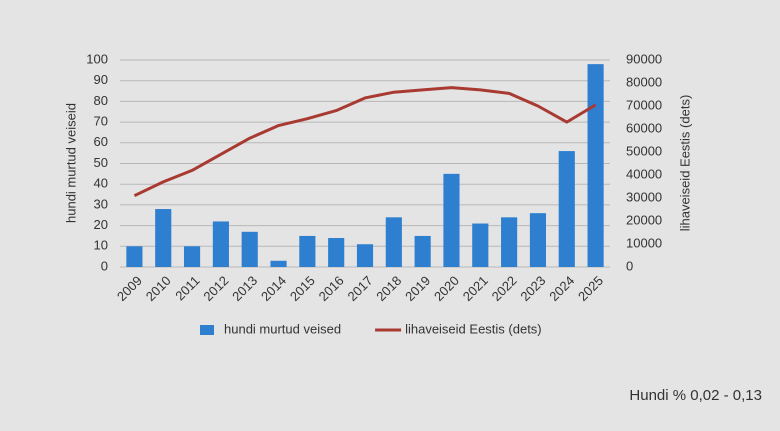 The width and height of the screenshot is (780, 431). I want to click on y2-tick-label: 70000, so click(644, 104).